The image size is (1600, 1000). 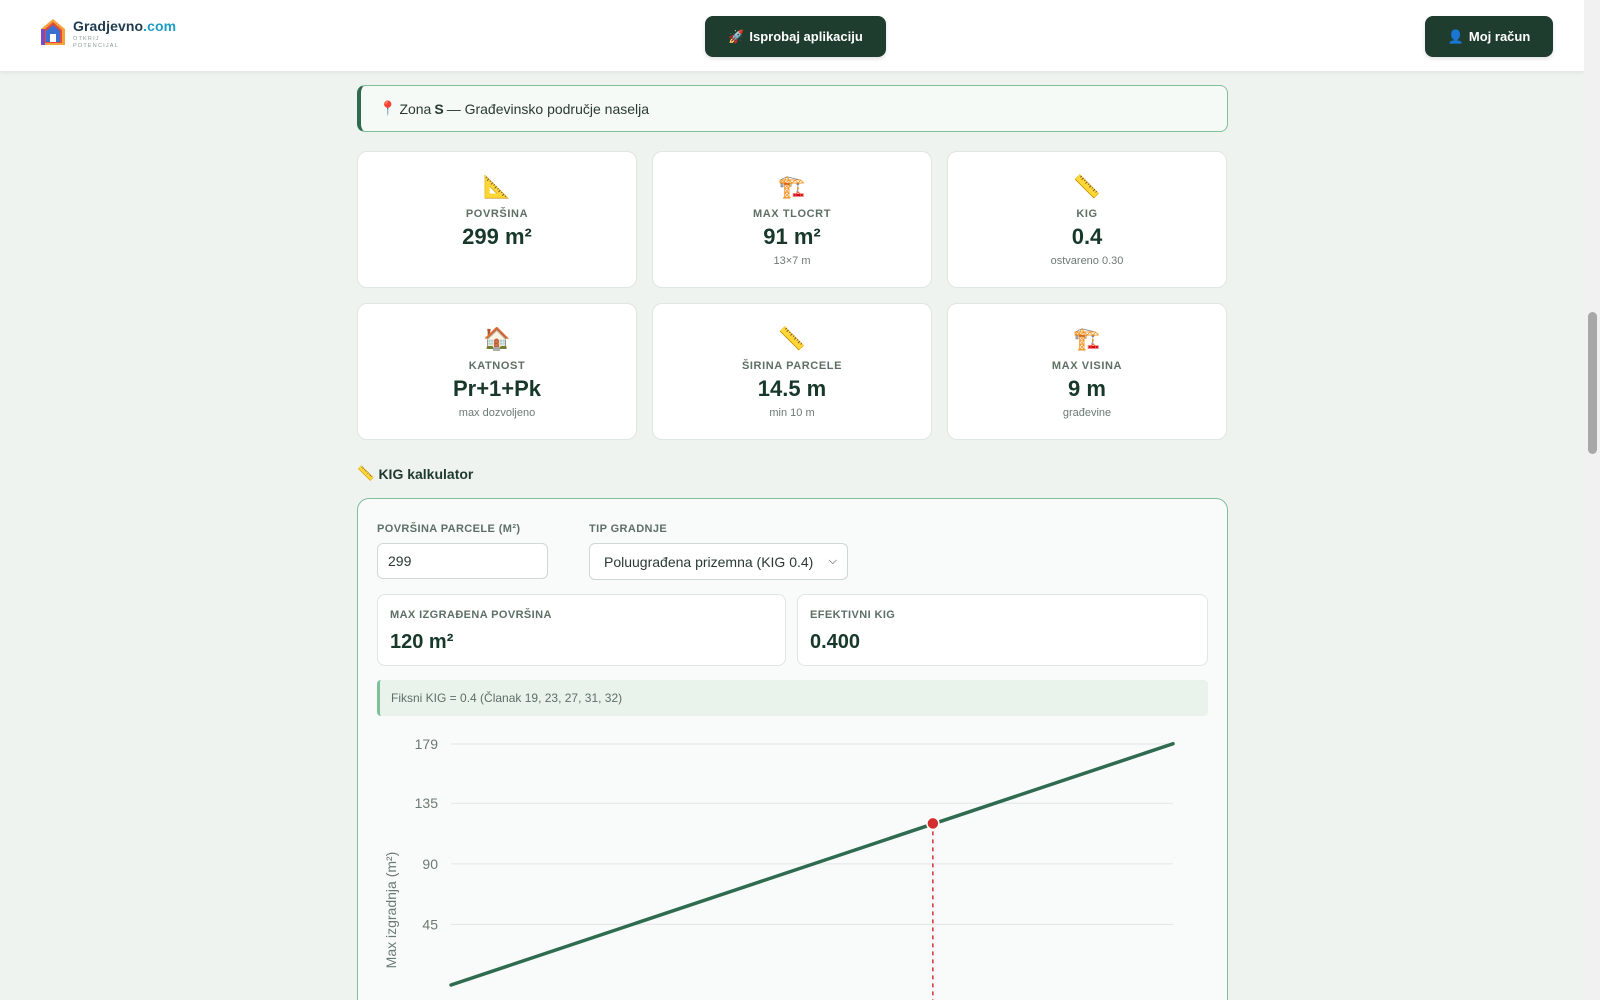 What do you see at coordinates (86, 39) in the screenshot?
I see `logo-tagline-1: OTKRIJ` at bounding box center [86, 39].